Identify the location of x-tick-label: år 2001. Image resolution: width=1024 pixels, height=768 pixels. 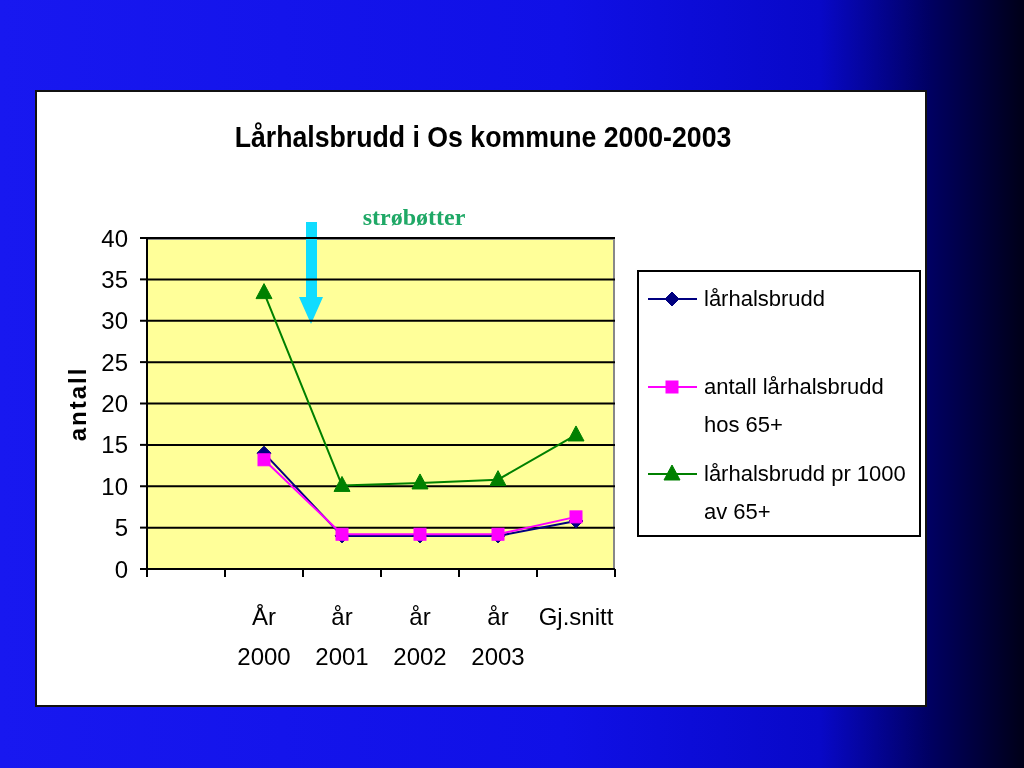
(342, 636).